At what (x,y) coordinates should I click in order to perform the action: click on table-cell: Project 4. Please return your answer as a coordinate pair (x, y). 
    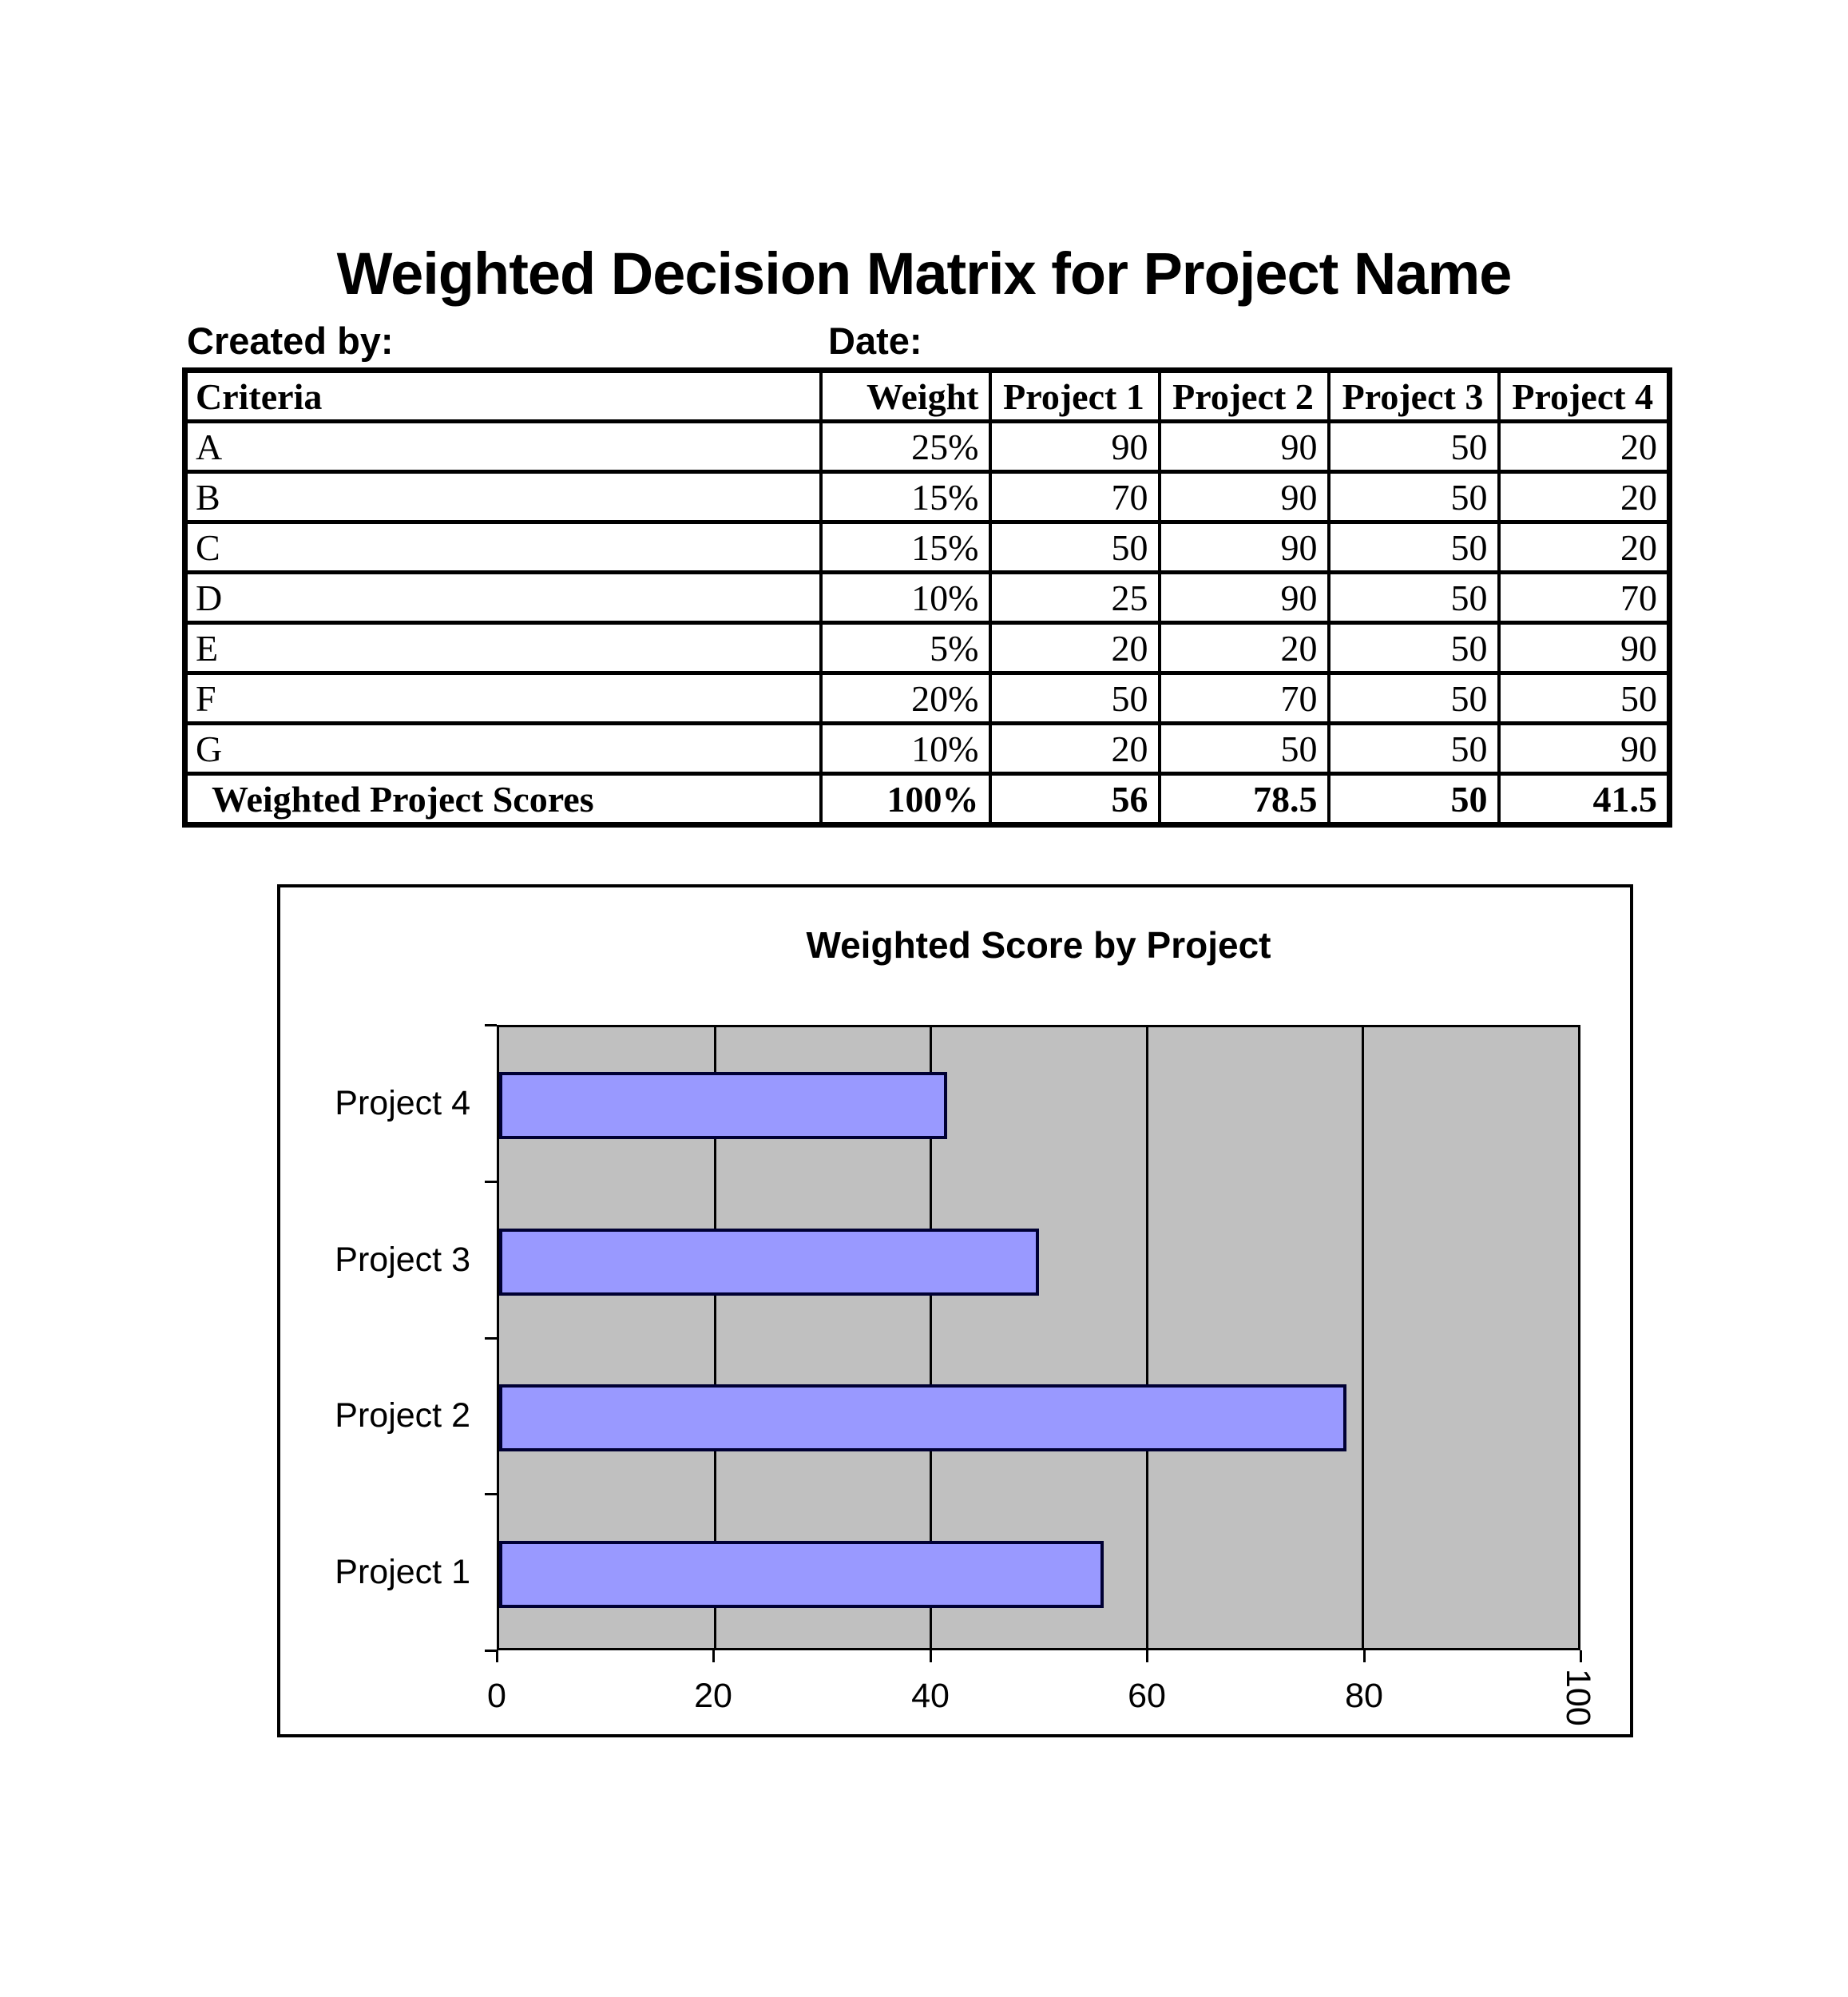
    Looking at the image, I should click on (1585, 395).